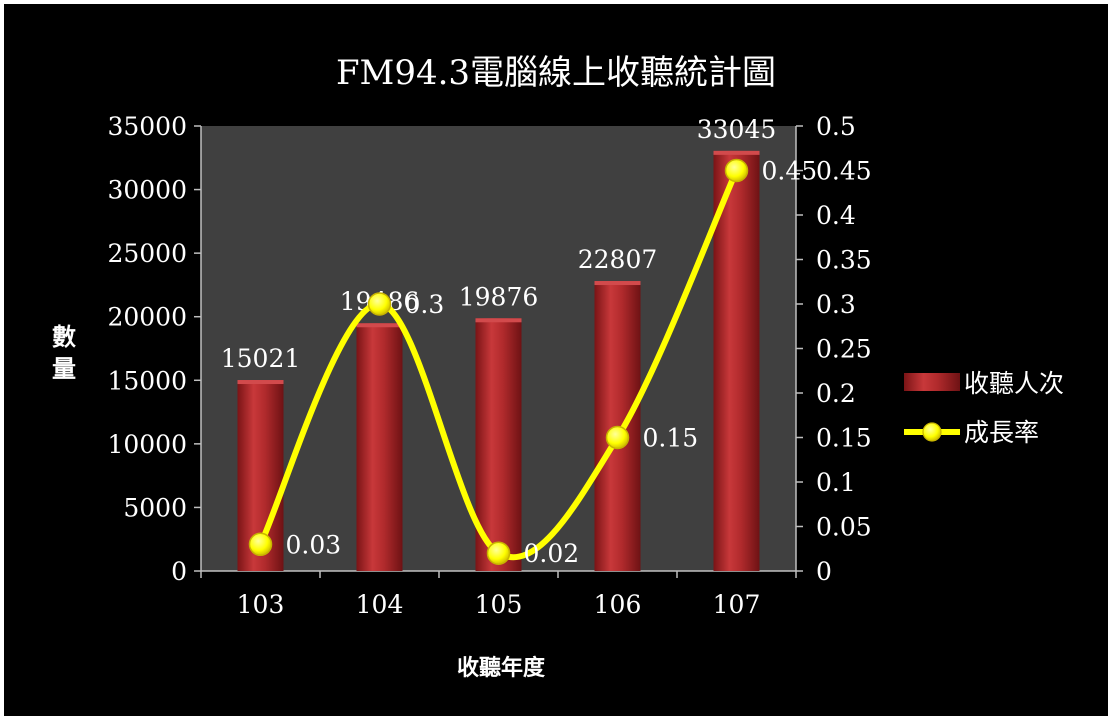 Image resolution: width=1112 pixels, height=720 pixels. I want to click on right-axis-tick-label: 0.4, so click(836, 215).